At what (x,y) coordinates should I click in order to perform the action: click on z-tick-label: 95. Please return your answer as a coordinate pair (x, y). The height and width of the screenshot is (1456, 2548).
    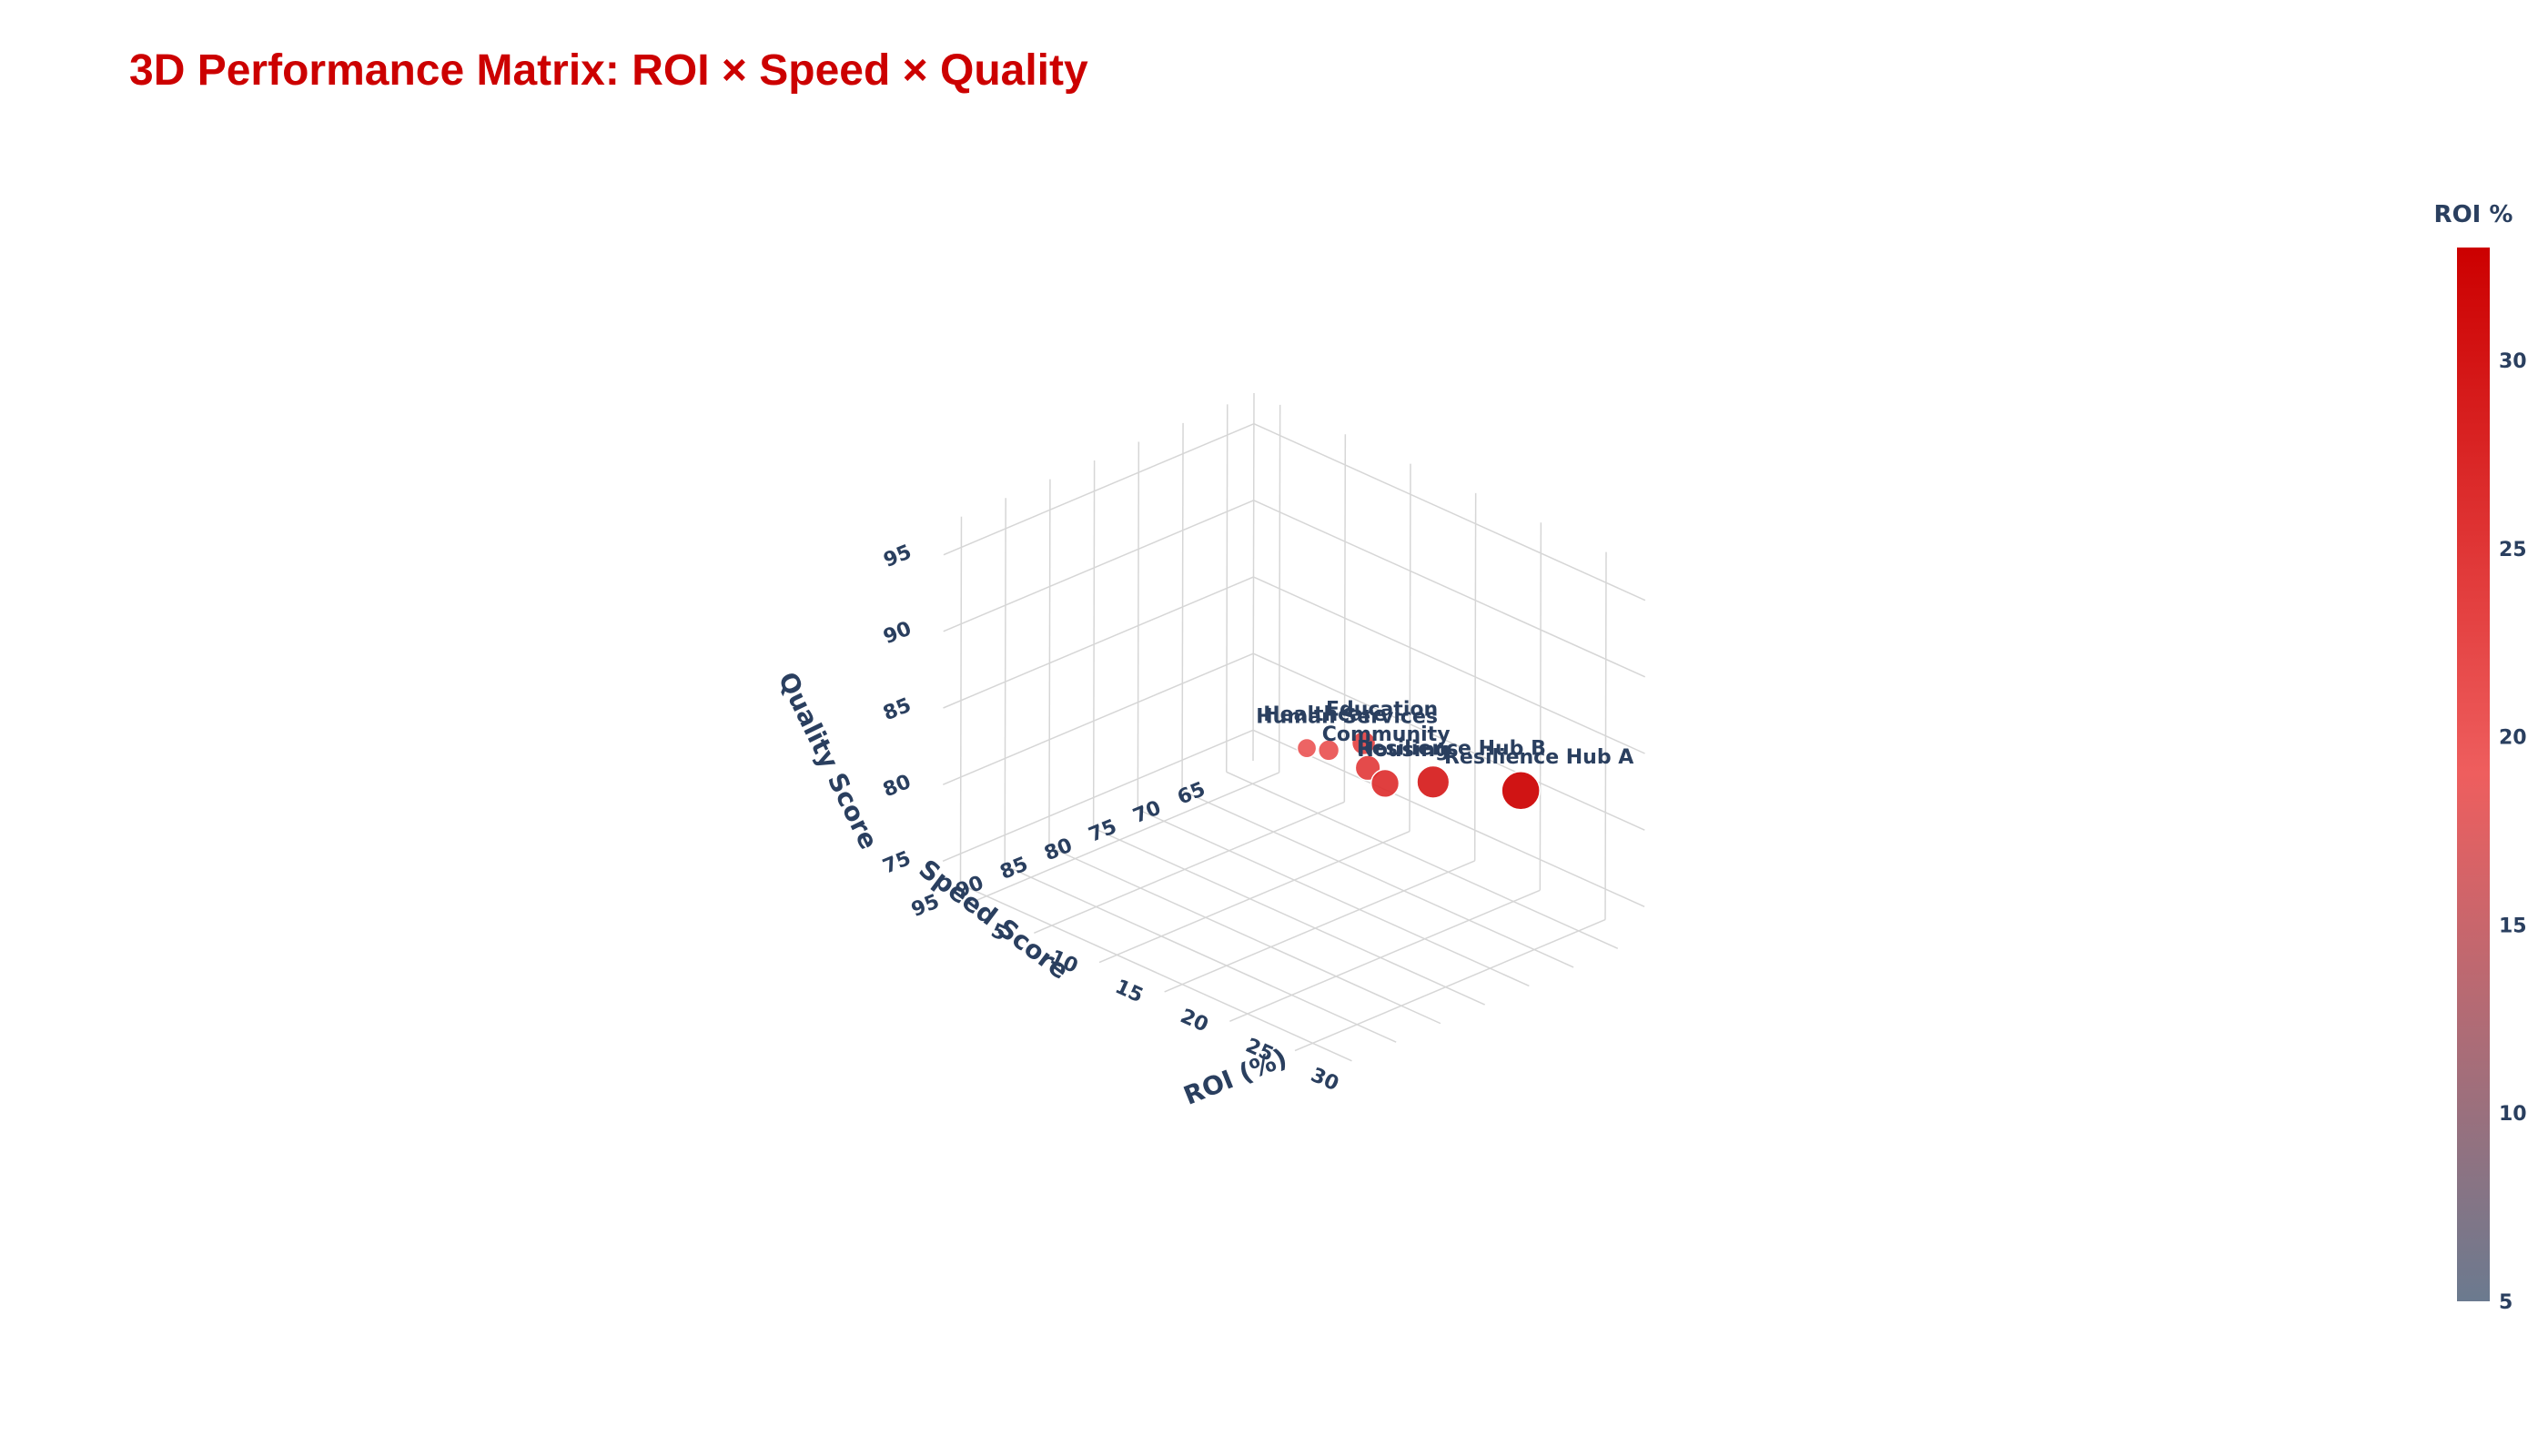
    Looking at the image, I should click on (898, 556).